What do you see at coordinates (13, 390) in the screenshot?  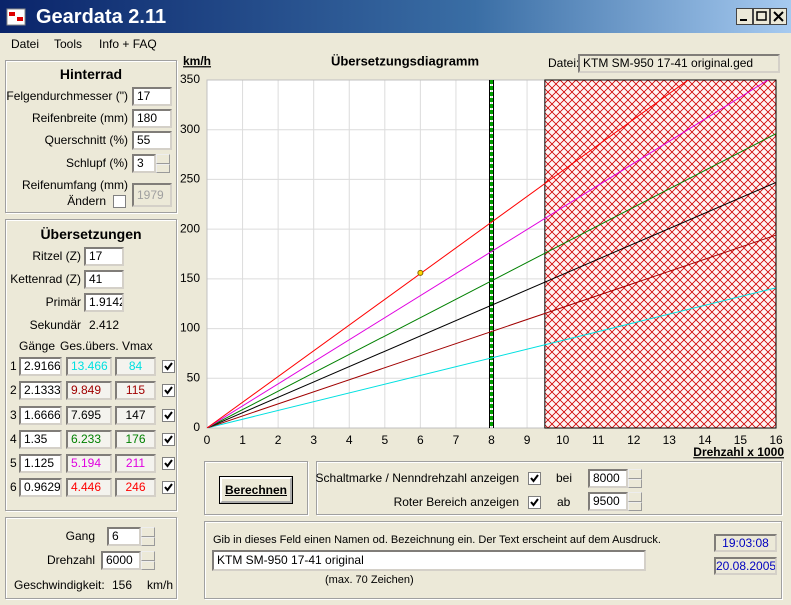 I see `gear-number: 2` at bounding box center [13, 390].